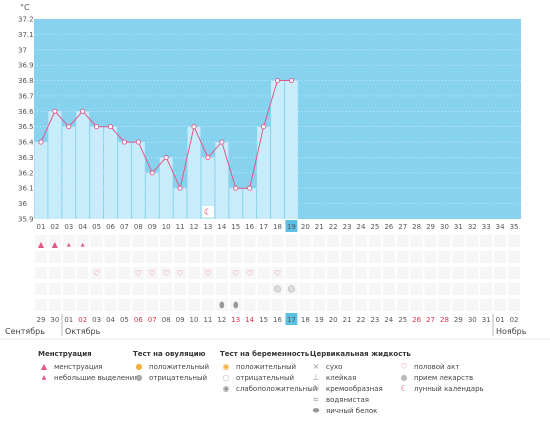 The height and width of the screenshot is (430, 550). Describe the element at coordinates (54, 227) in the screenshot. I see `cycle-day-label: 02` at that location.